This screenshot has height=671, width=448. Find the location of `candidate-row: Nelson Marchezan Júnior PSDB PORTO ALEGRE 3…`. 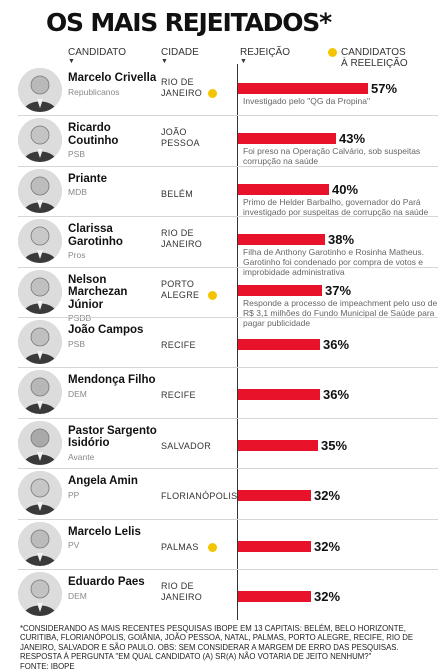

candidate-row: Nelson Marchezan Júnior PSDB PORTO ALEGRE 3… is located at coordinates (224, 297).